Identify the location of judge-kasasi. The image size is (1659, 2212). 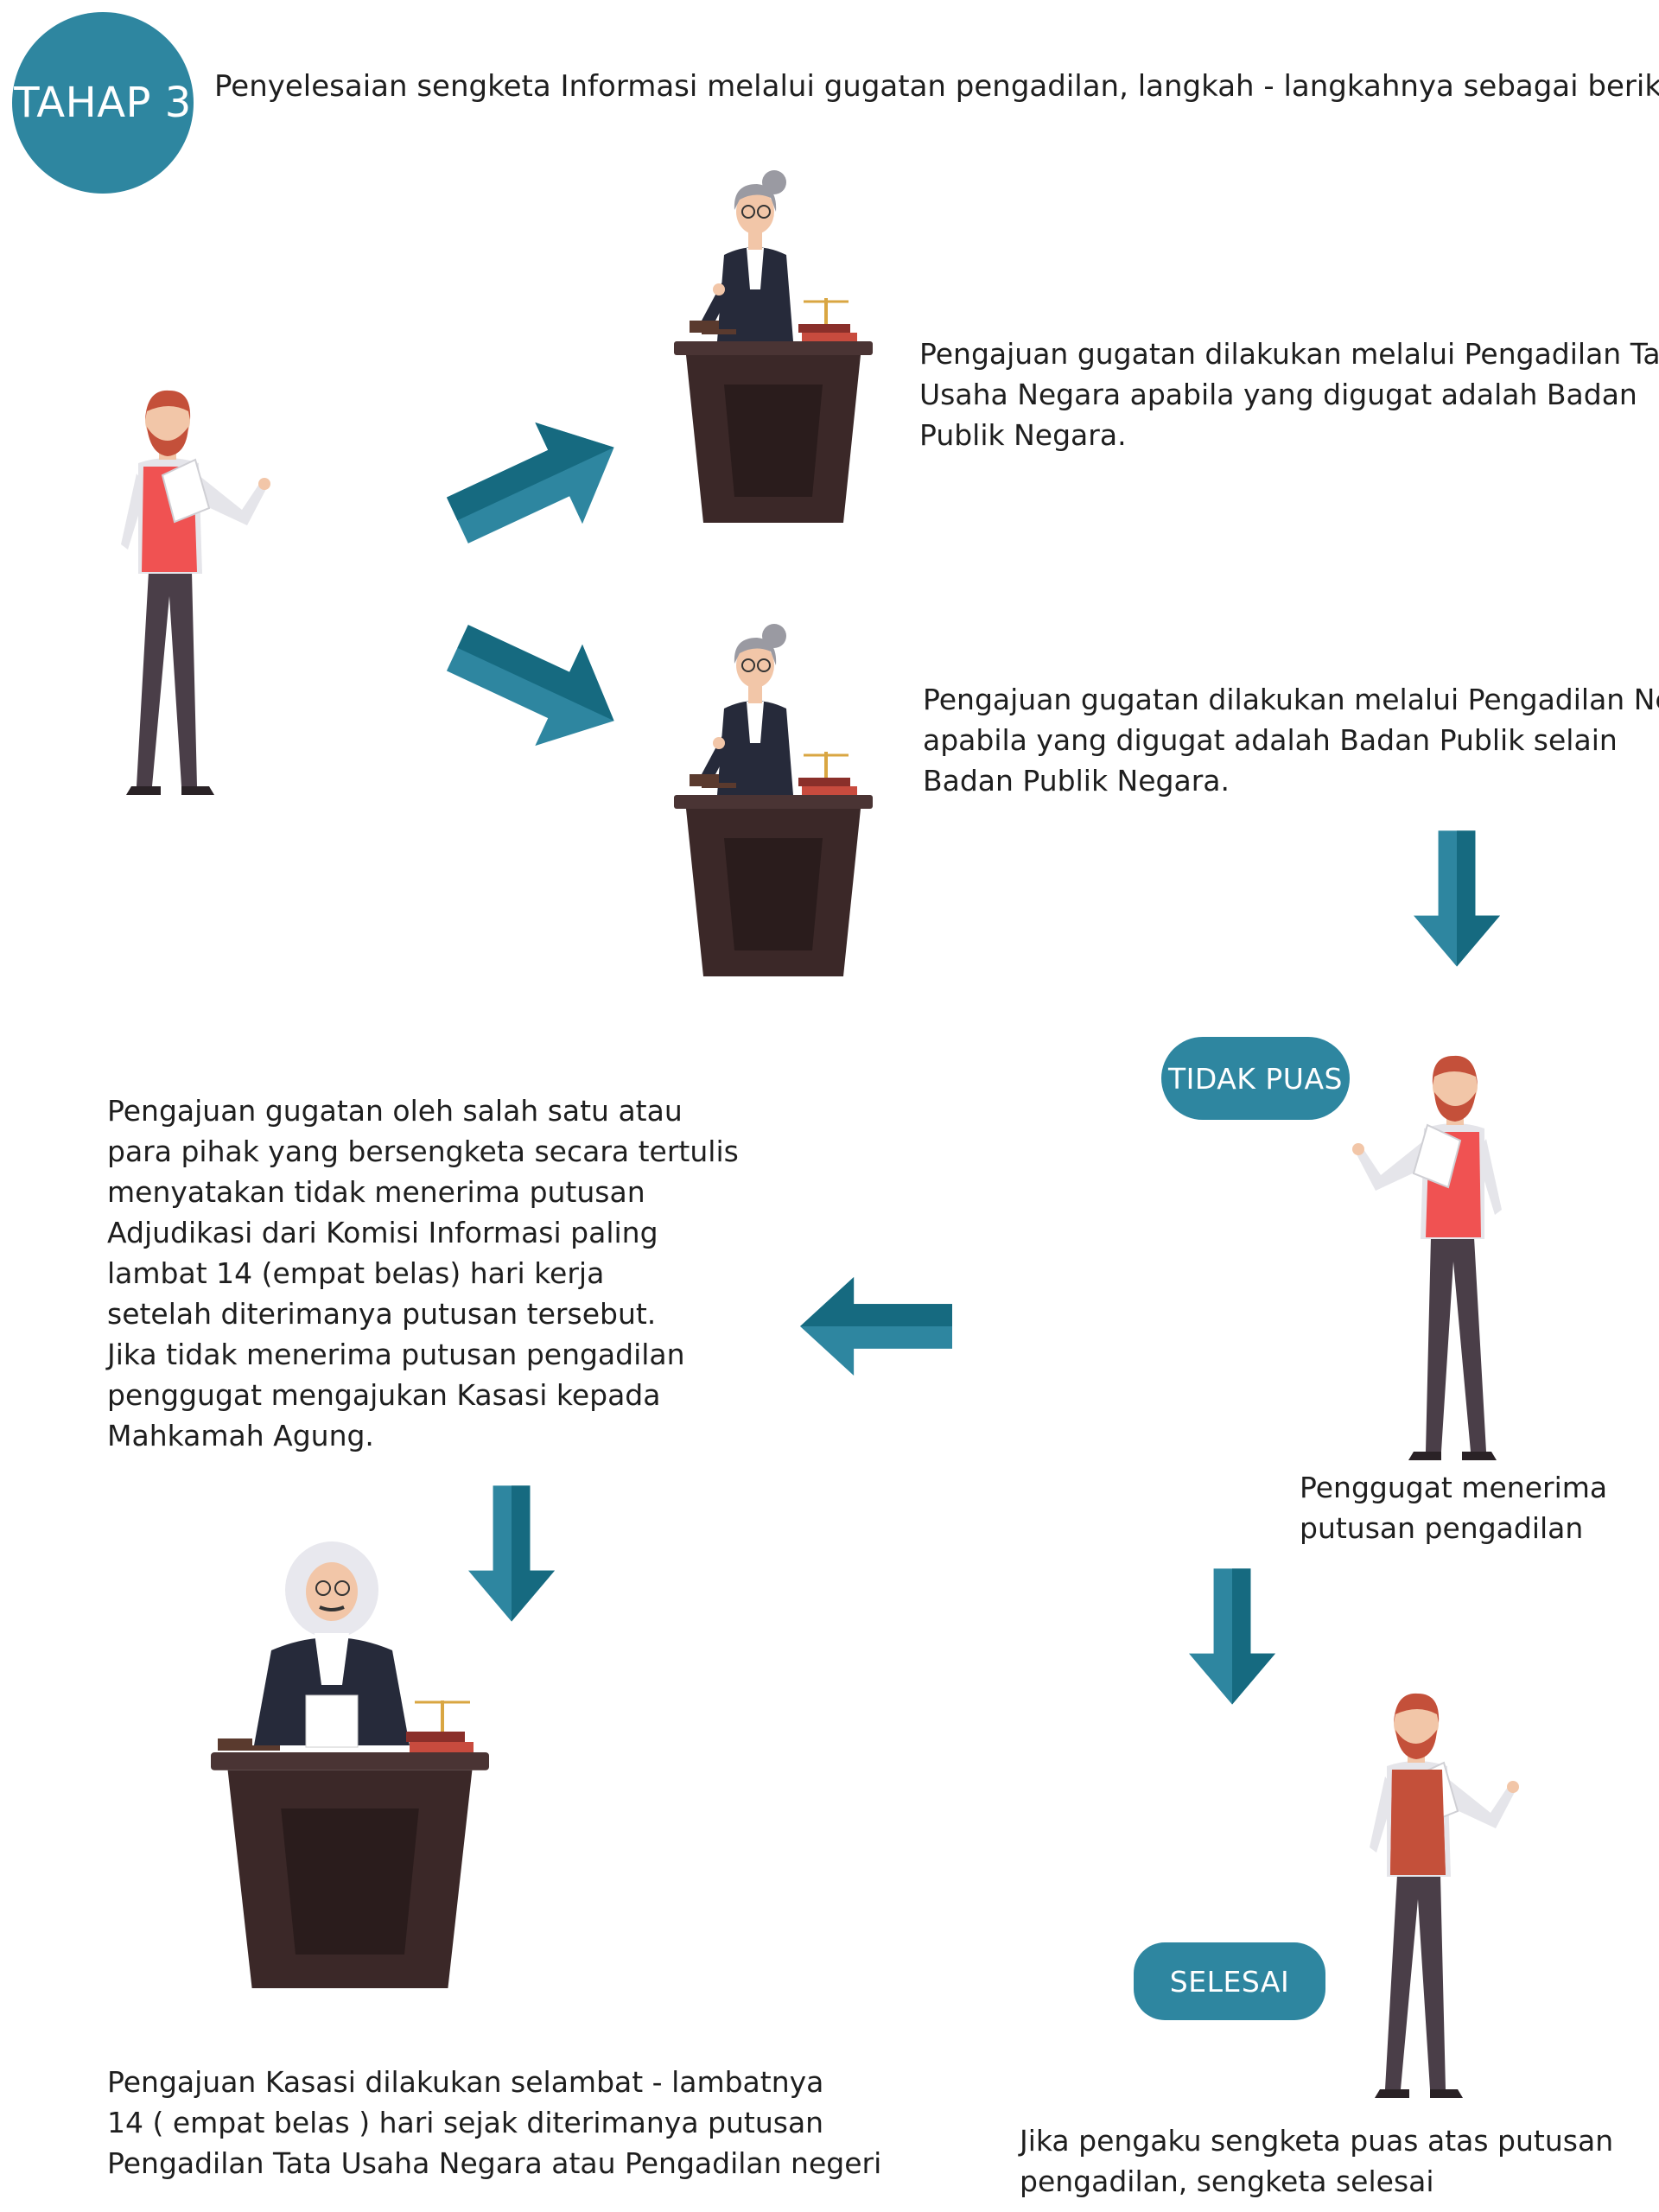
(350, 1764).